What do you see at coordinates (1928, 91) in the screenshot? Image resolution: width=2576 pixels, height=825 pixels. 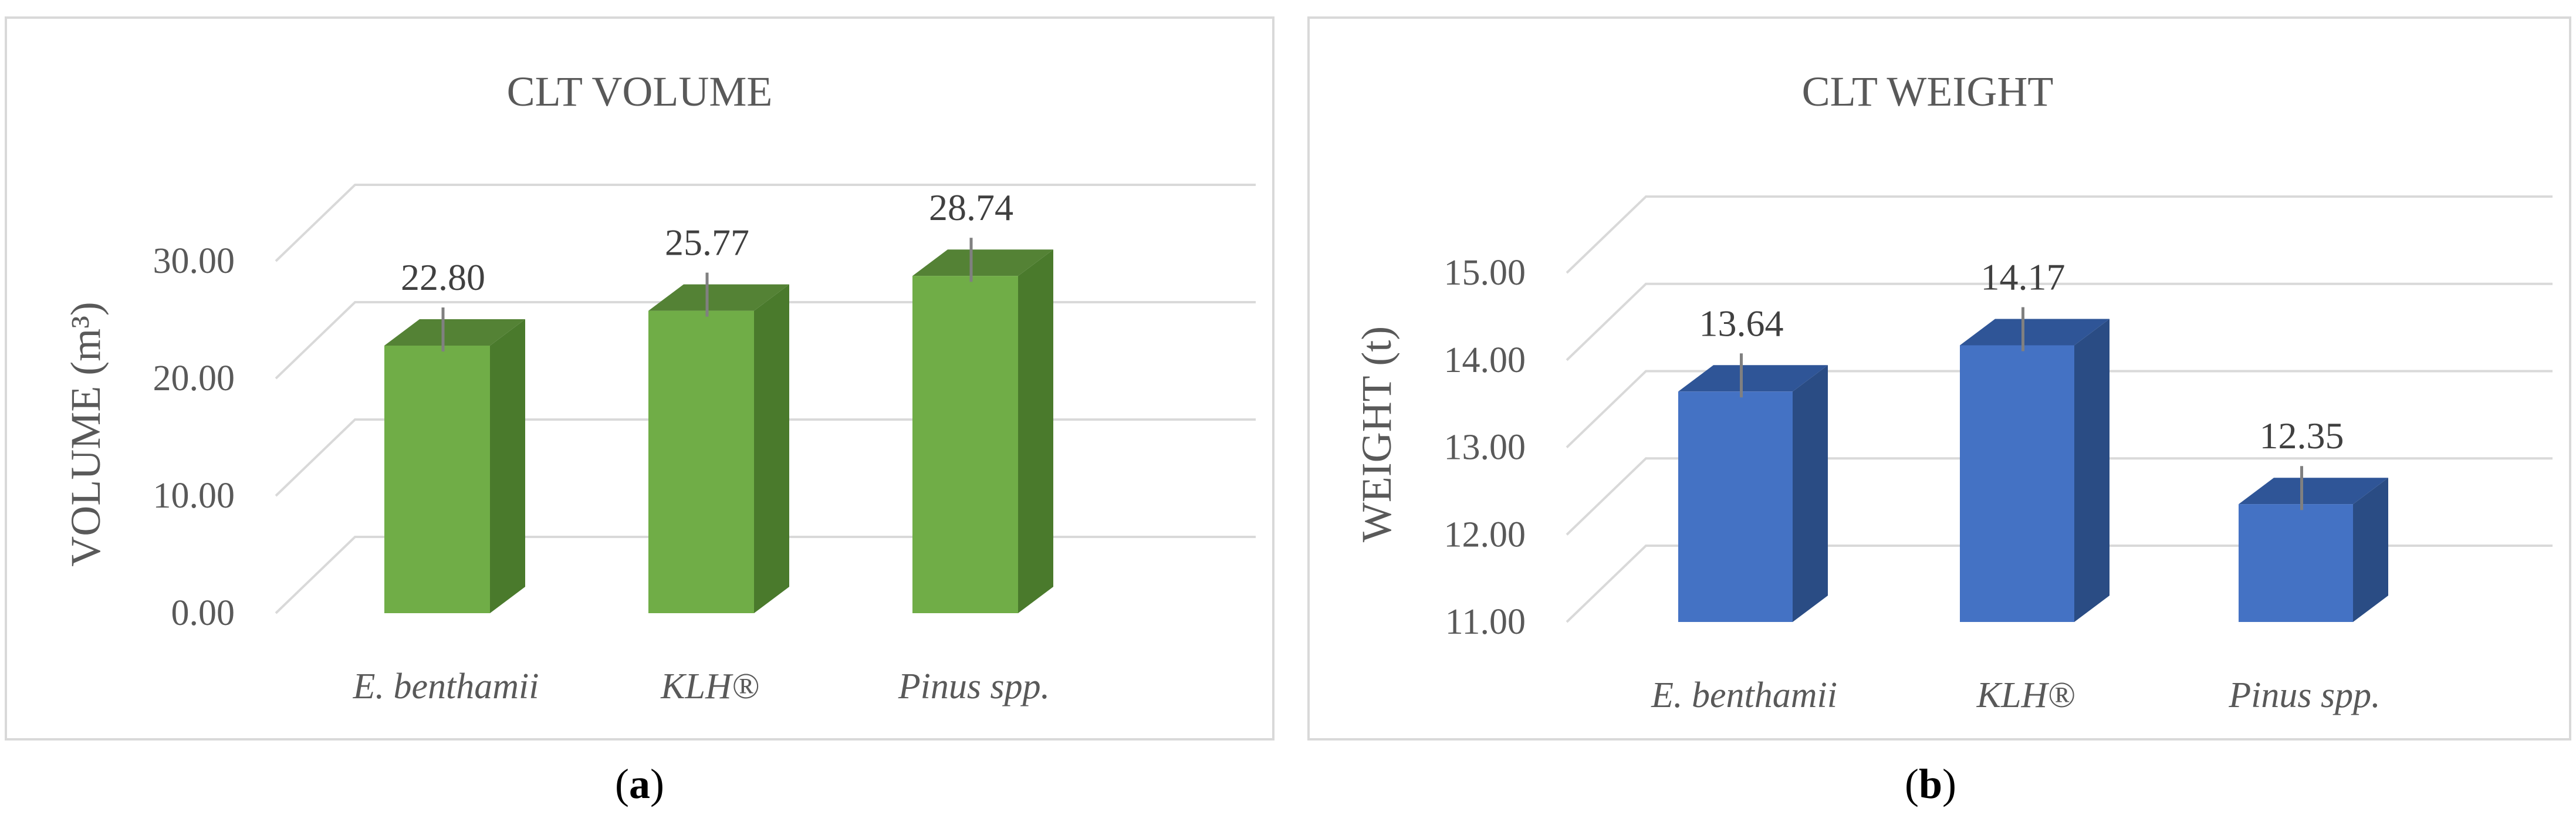 I see `chart-title: CLT WEIGHT` at bounding box center [1928, 91].